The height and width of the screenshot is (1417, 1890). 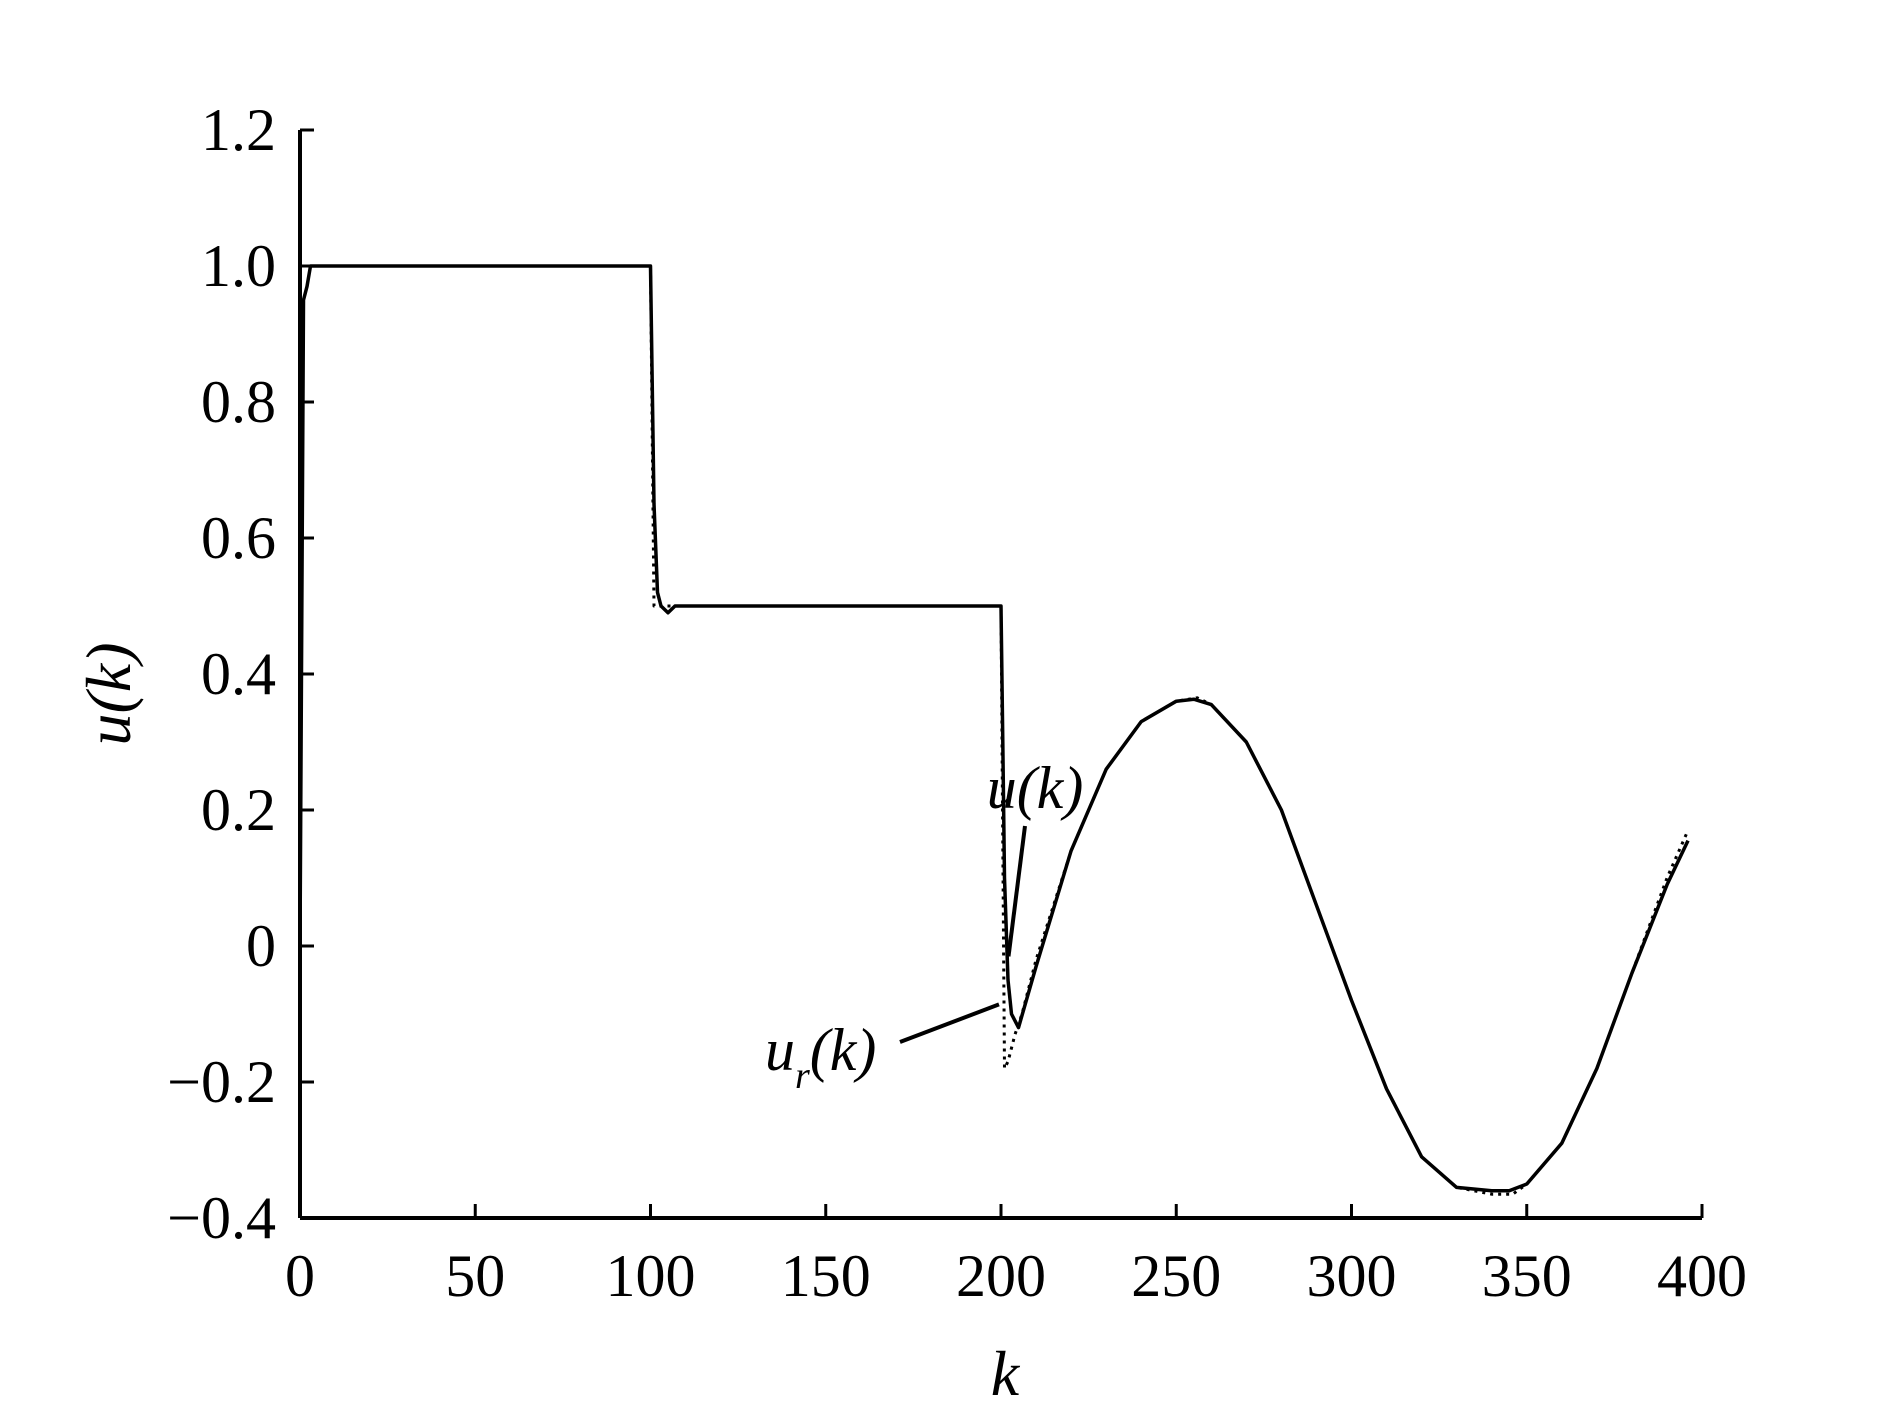 I want to click on y-tick-label: 0.6, so click(x=238, y=538).